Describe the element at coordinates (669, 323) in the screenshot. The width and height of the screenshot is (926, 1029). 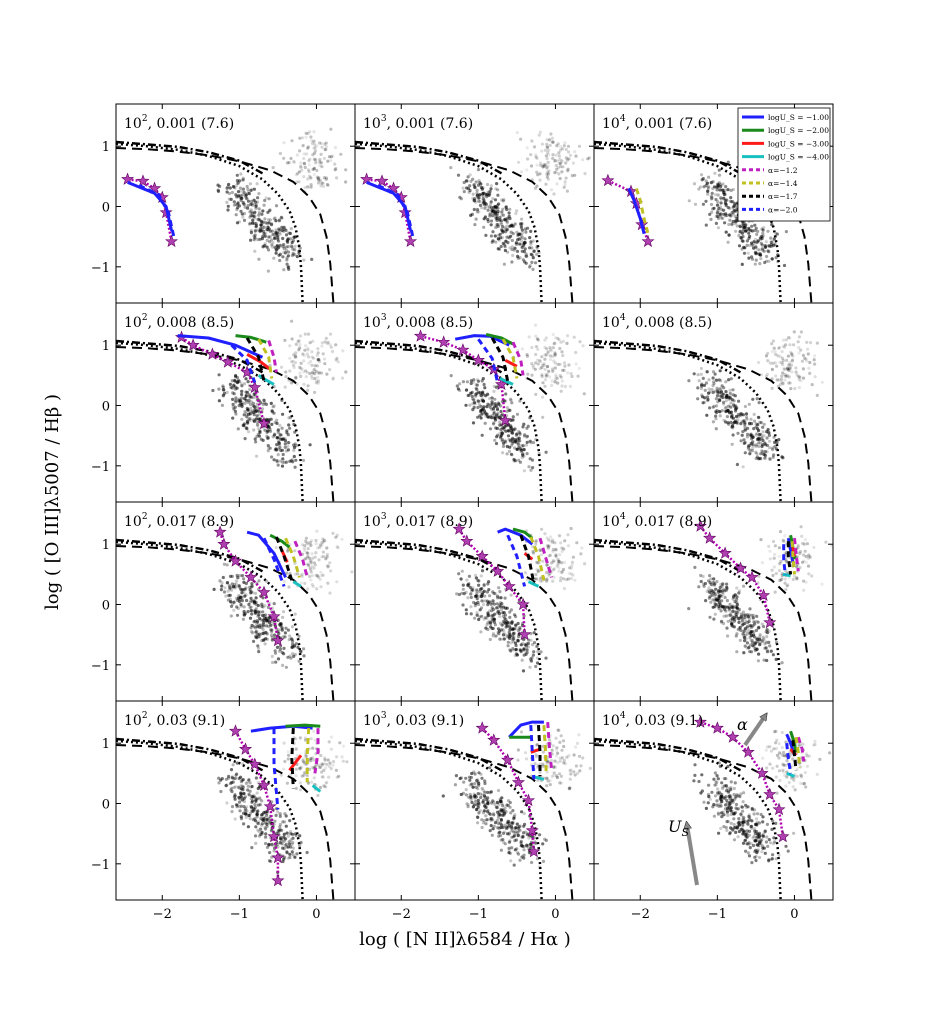
I see `panel-label-metallicity: , 0.008 (8.5)` at that location.